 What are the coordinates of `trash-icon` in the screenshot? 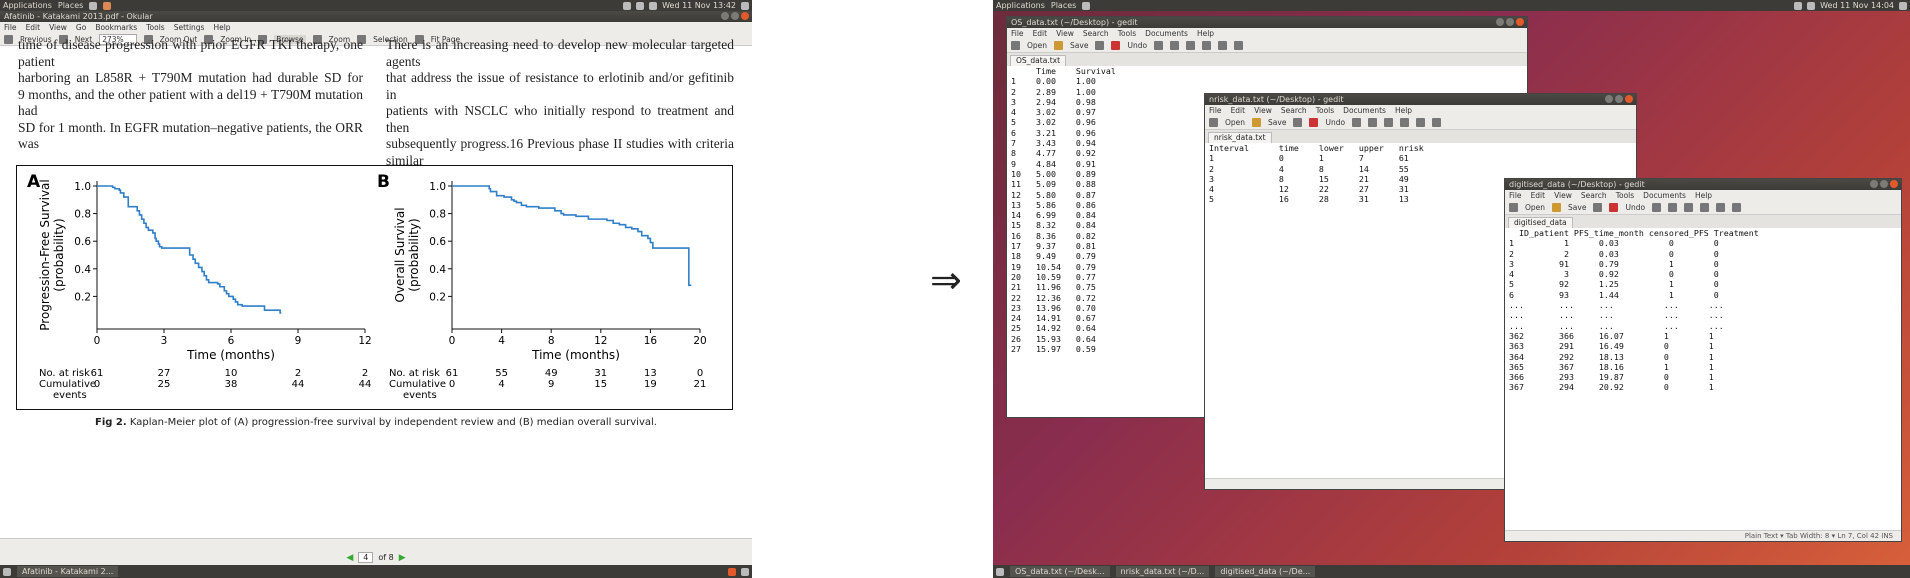 It's located at (745, 571).